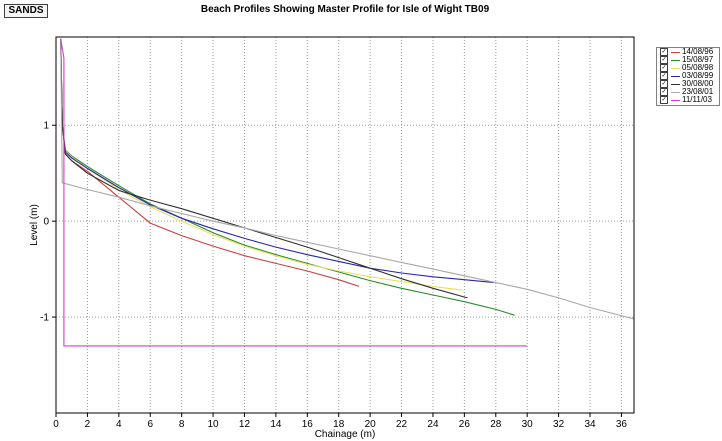 The height and width of the screenshot is (441, 722). Describe the element at coordinates (590, 424) in the screenshot. I see `x-tick-label: 34` at that location.